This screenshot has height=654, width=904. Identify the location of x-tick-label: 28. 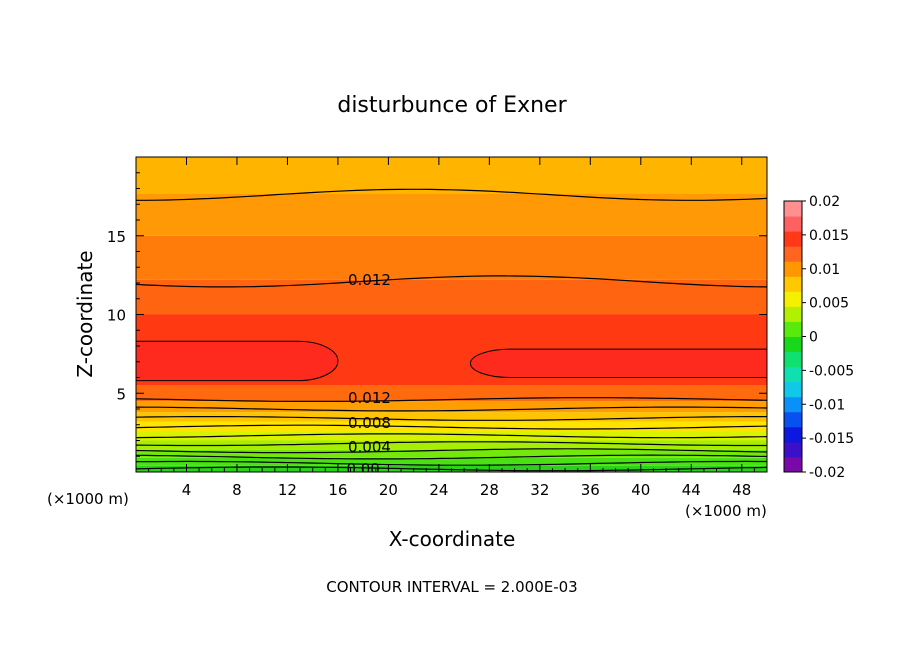
(489, 490).